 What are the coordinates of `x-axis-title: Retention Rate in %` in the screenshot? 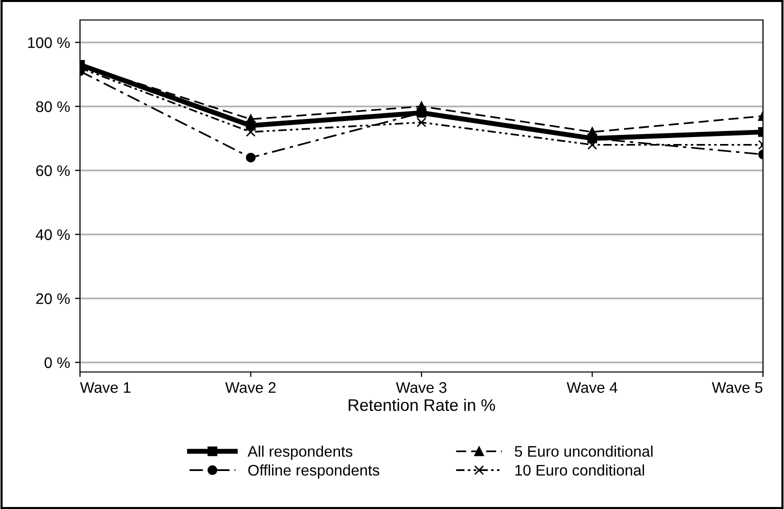 It's located at (422, 404).